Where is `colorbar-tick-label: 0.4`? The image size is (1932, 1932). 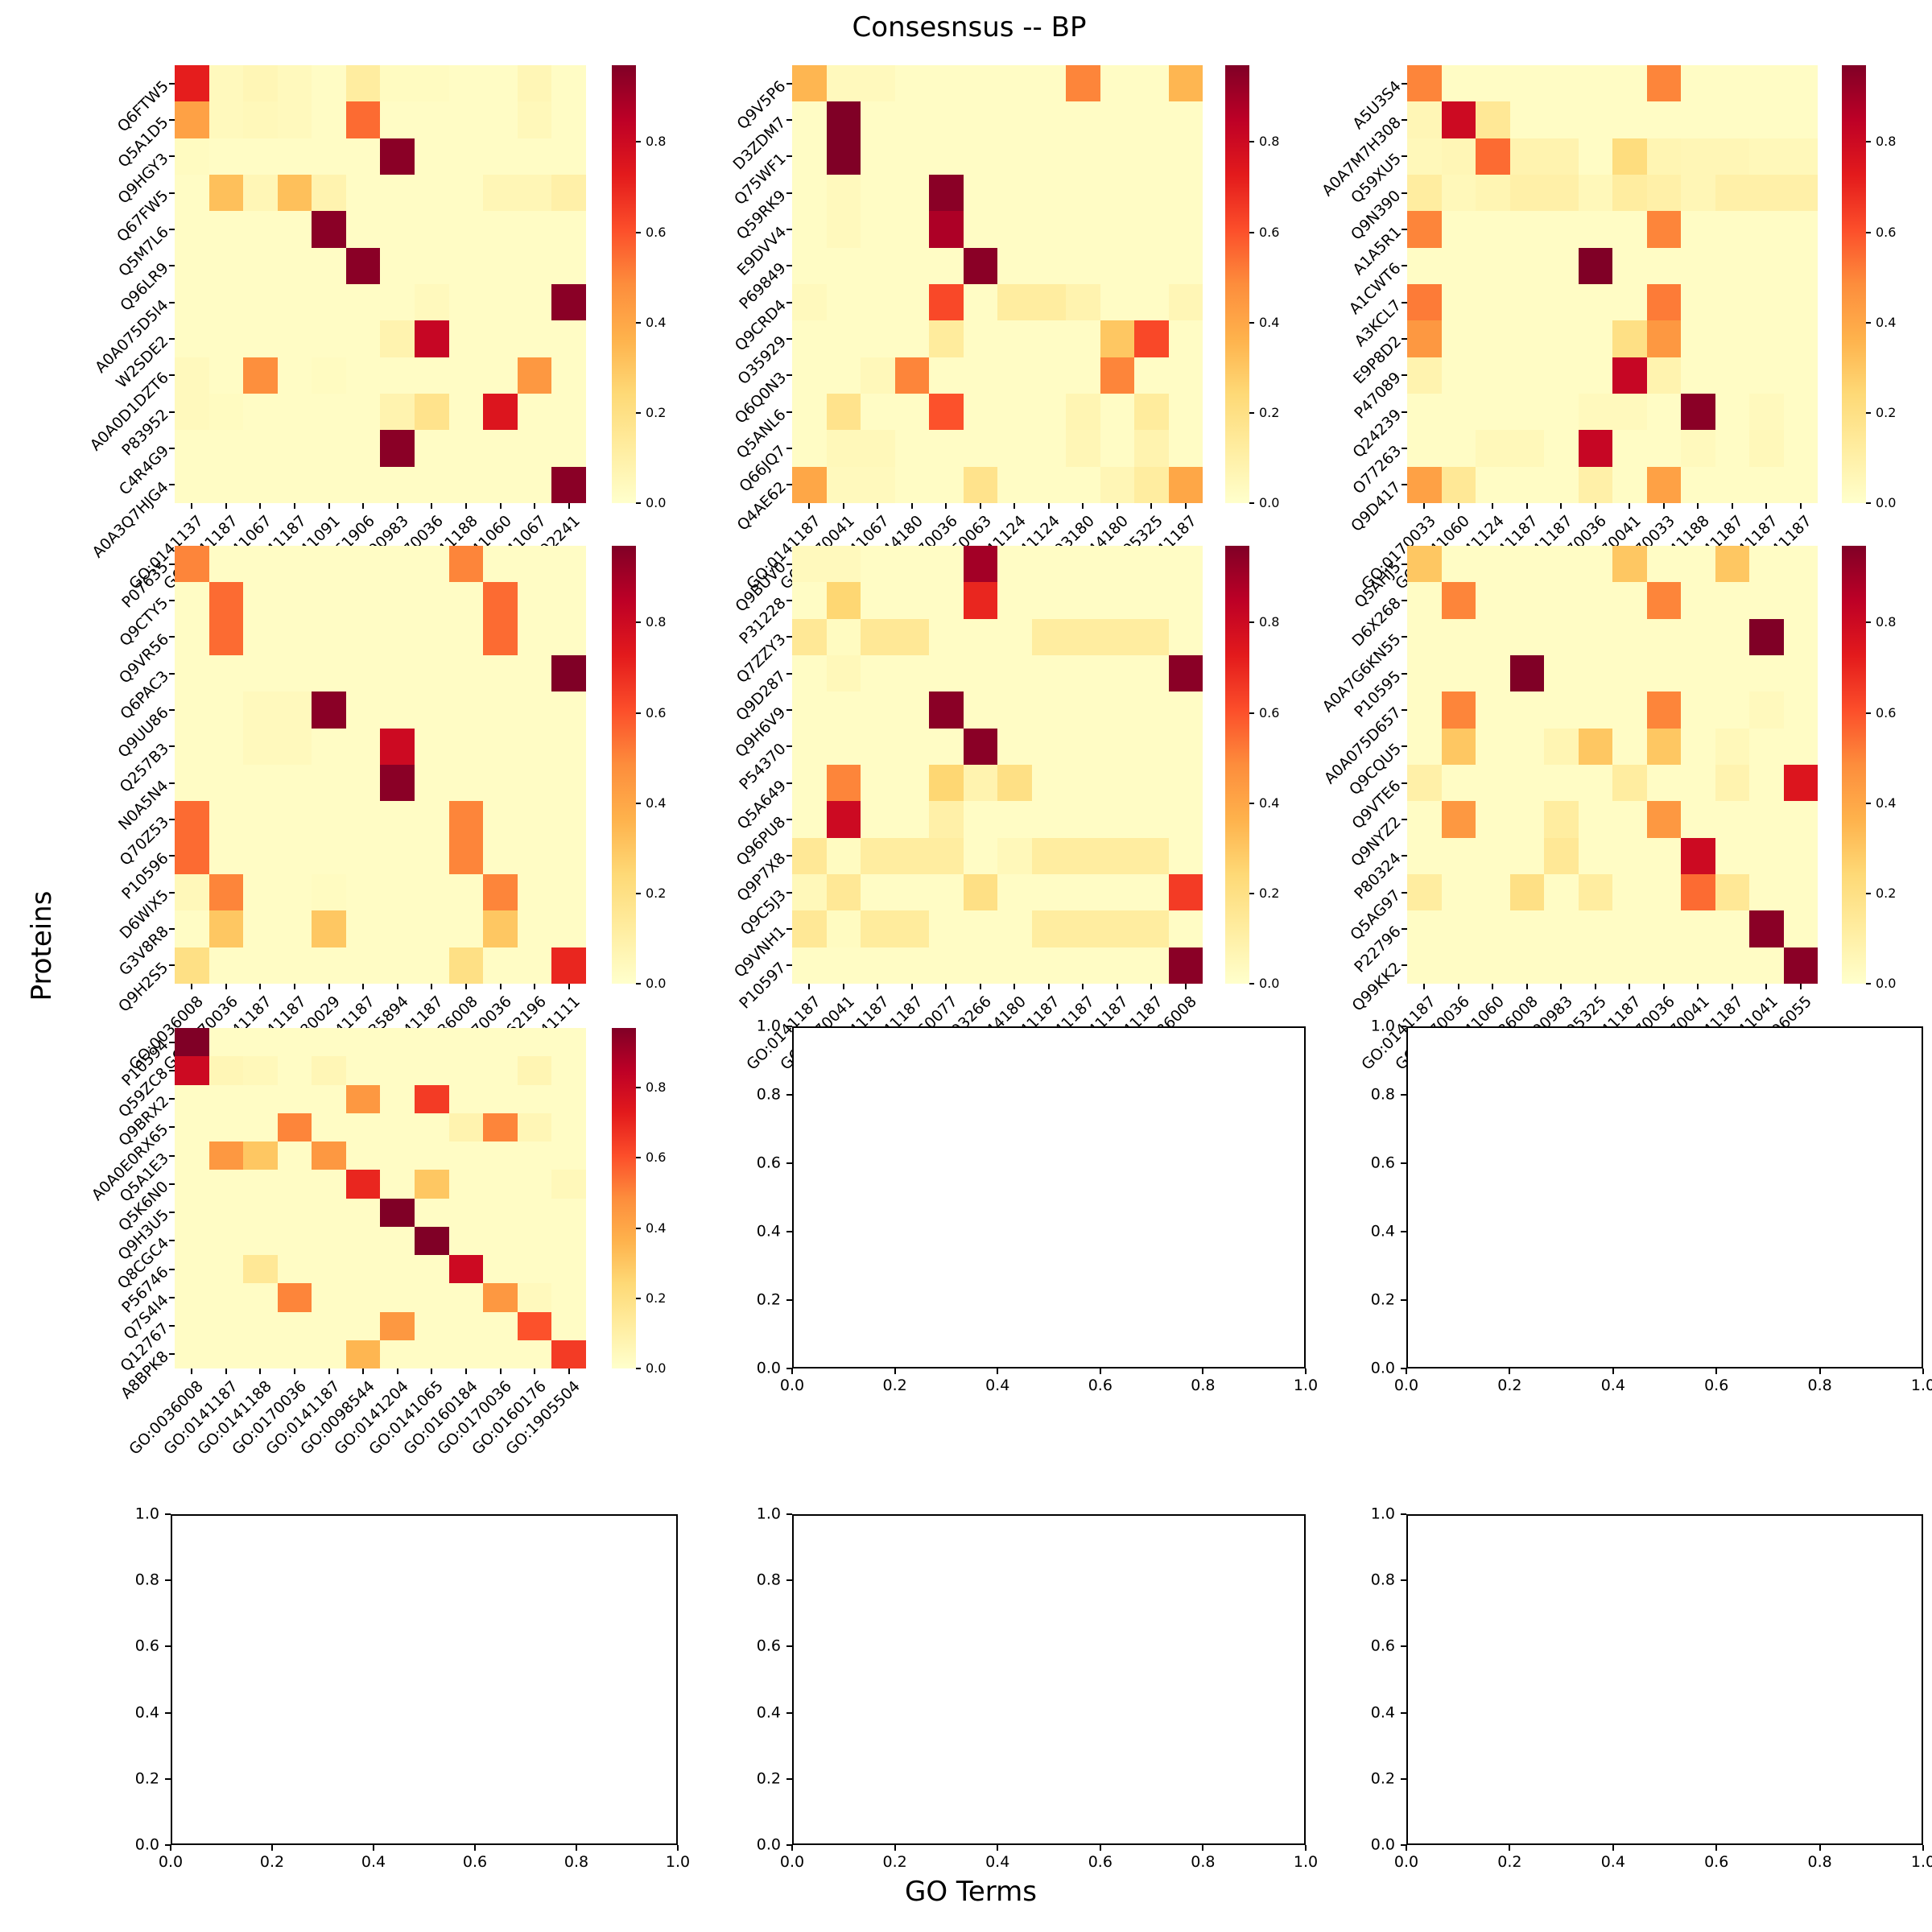 colorbar-tick-label: 0.4 is located at coordinates (656, 803).